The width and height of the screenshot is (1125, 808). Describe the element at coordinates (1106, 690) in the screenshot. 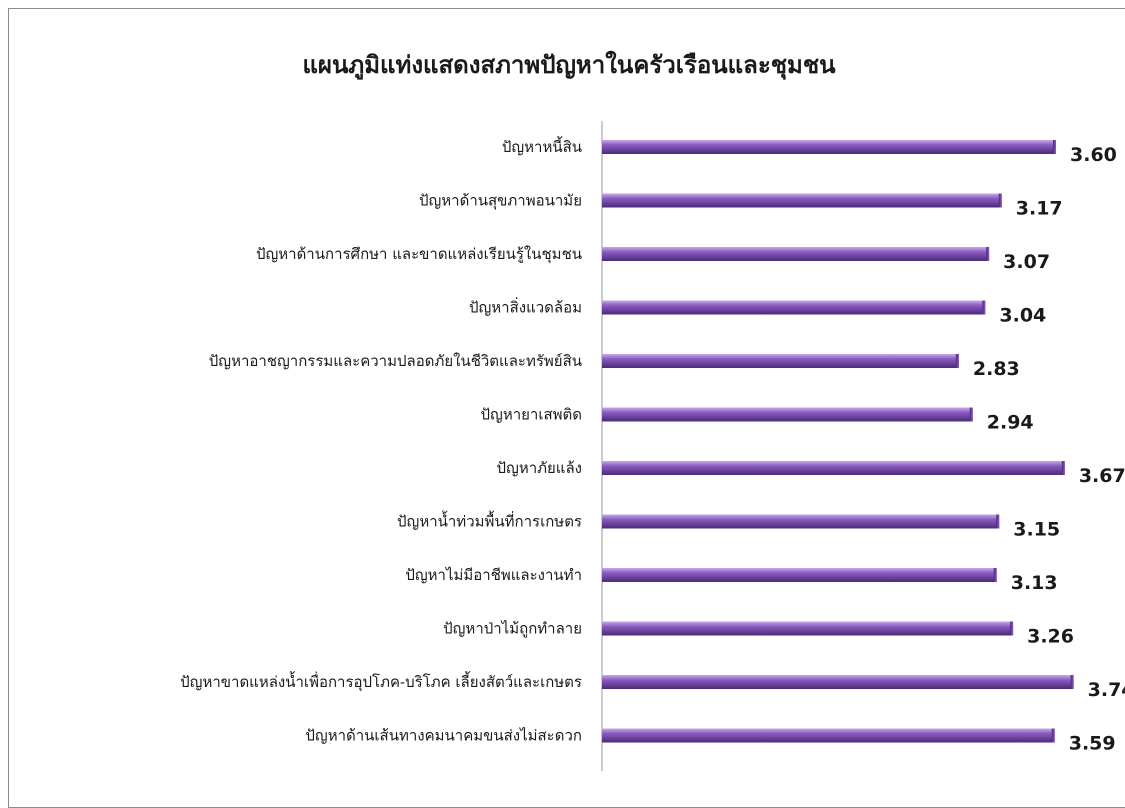

I see `value-label: 3.74` at that location.